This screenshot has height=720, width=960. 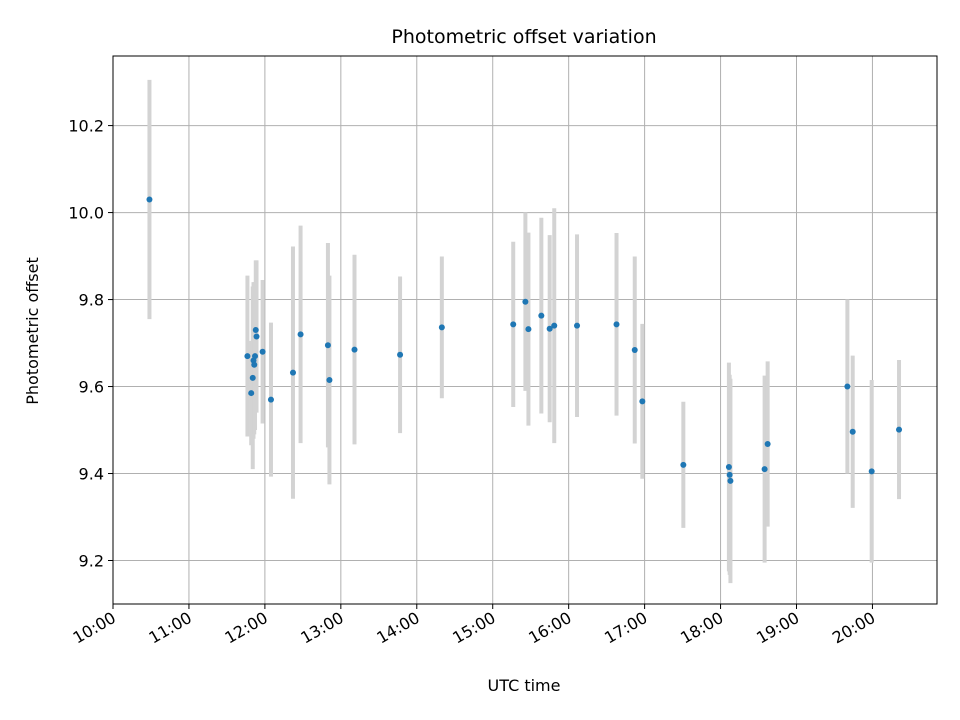 I want to click on y-tick-label: 9.6, so click(x=91, y=387).